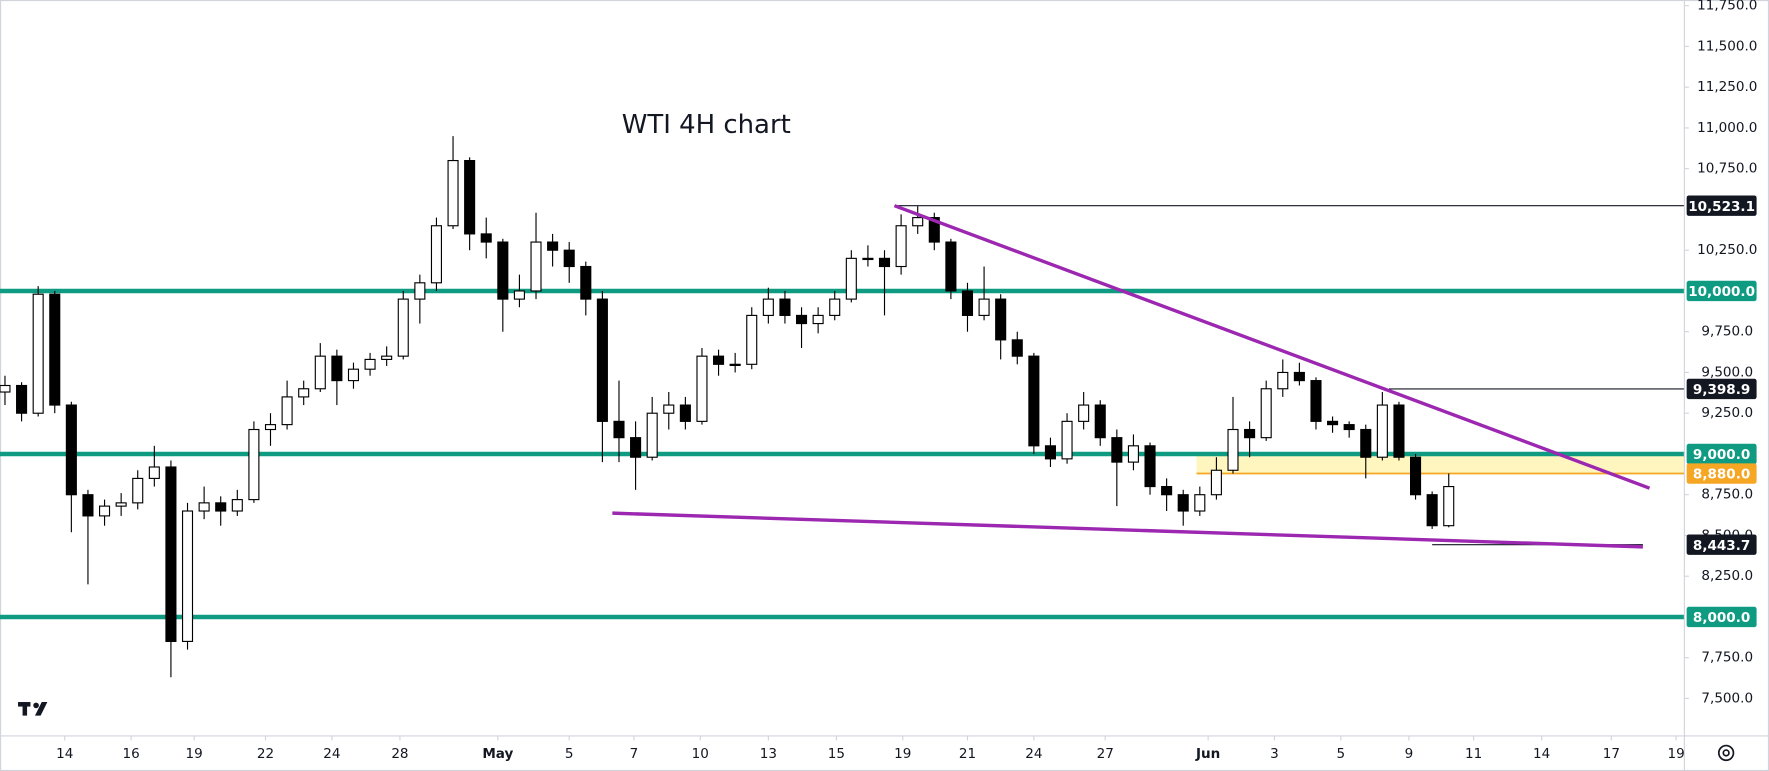 The image size is (1769, 771). Describe the element at coordinates (1127, 530) in the screenshot. I see `trendline` at that location.